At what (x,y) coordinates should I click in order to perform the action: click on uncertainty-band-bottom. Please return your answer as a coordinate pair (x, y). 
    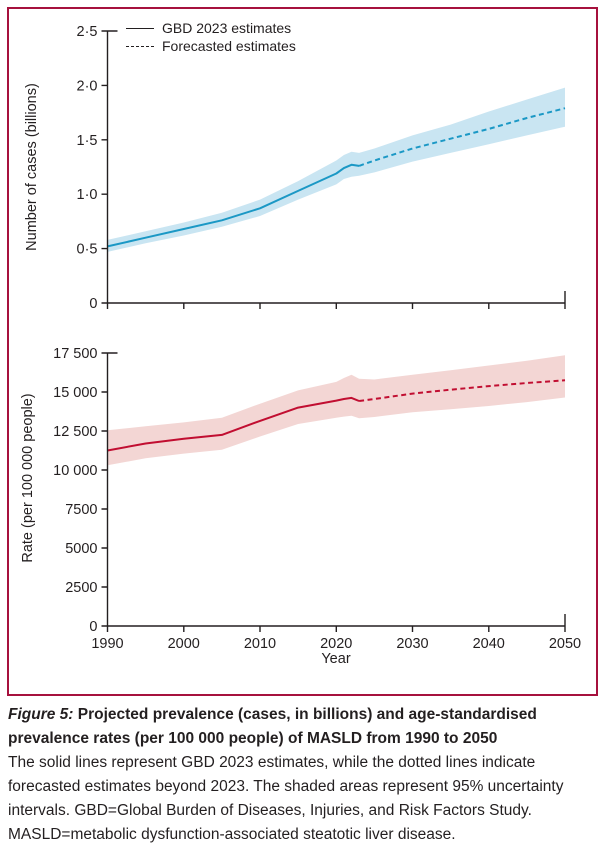
    Looking at the image, I should click on (336, 410).